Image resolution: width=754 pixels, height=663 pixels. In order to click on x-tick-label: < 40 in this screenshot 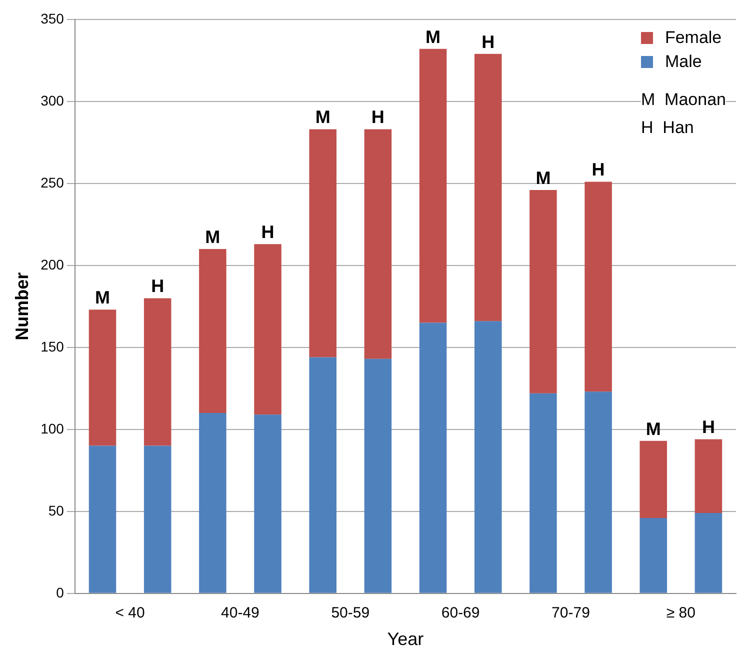, I will do `click(130, 613)`.